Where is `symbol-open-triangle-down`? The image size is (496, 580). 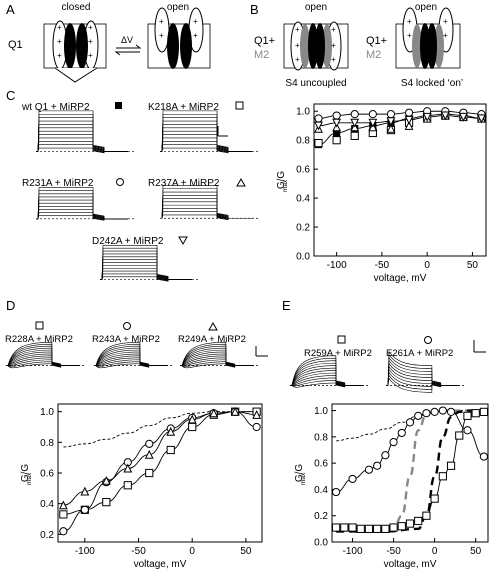
symbol-open-triangle-down is located at coordinates (183, 241).